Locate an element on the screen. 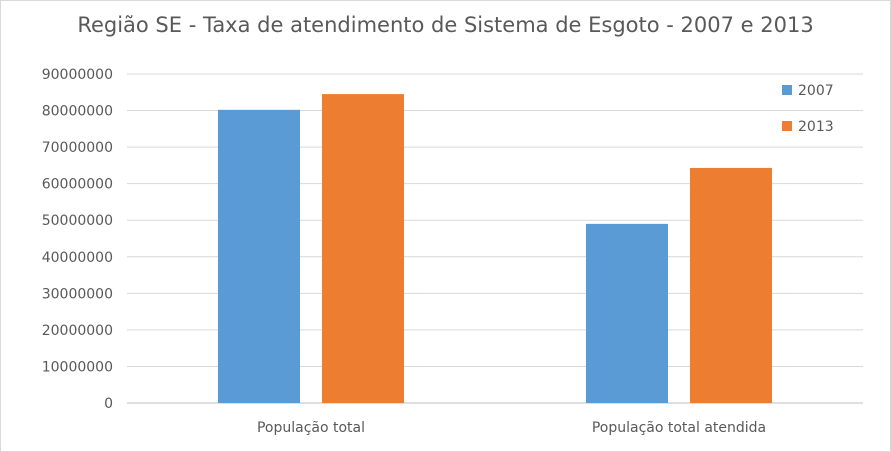  x-axis-categories: População total População total atendida is located at coordinates (511, 428).